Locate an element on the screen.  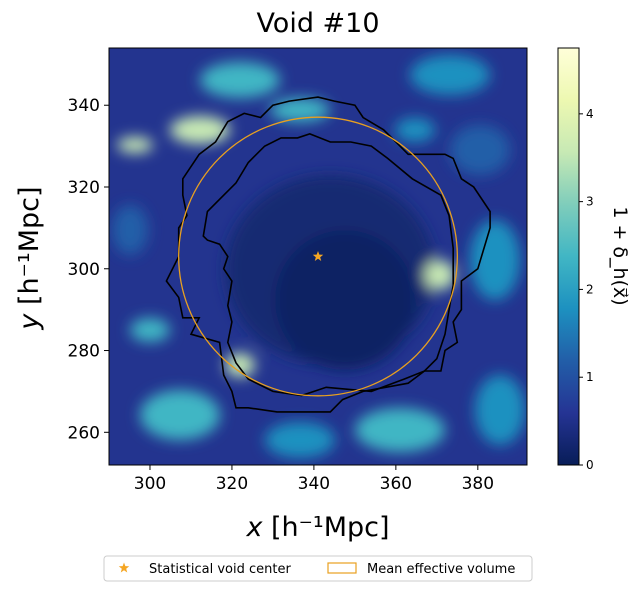
x-tick-label: 380 is located at coordinates (478, 484).